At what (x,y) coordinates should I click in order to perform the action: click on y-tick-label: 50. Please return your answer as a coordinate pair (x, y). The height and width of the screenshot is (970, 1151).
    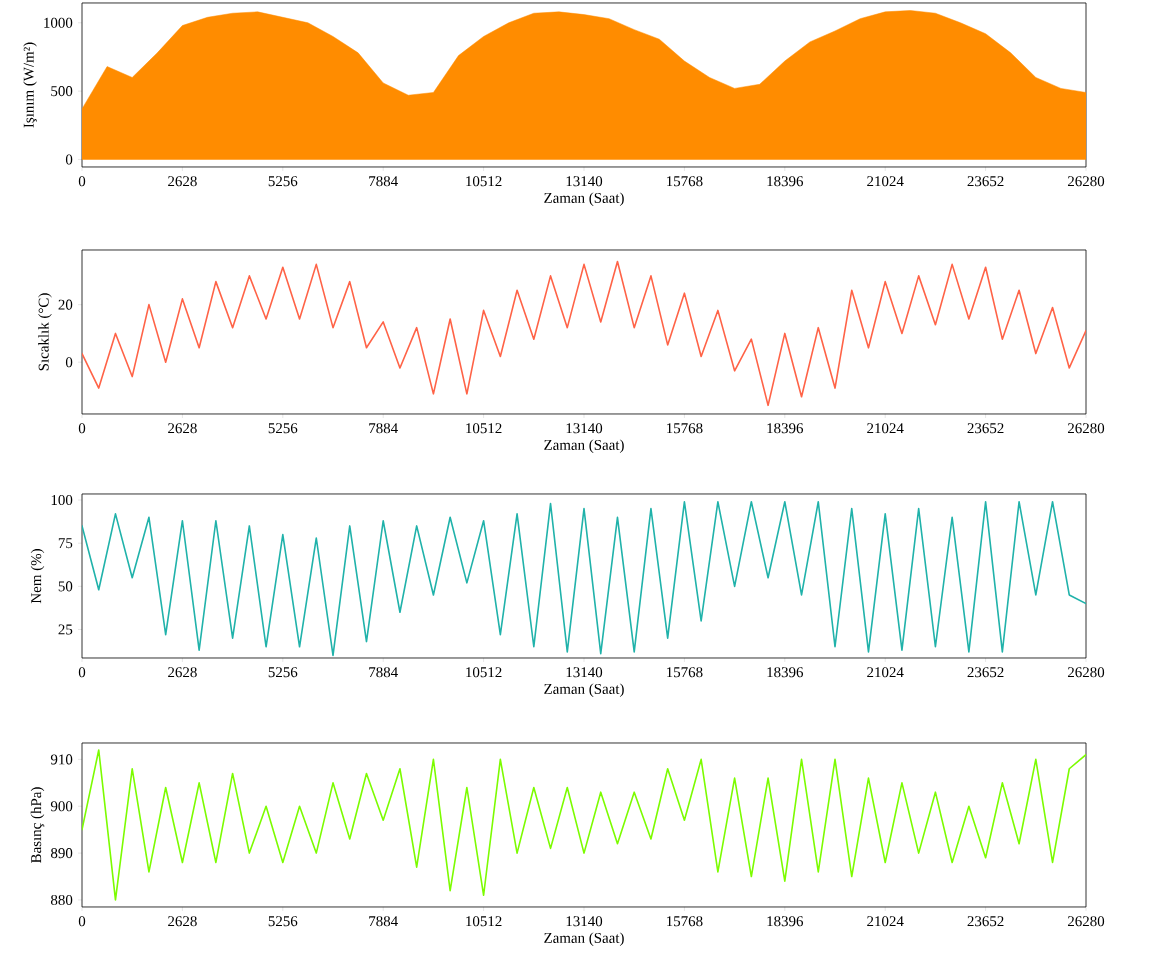
    Looking at the image, I should click on (65, 586).